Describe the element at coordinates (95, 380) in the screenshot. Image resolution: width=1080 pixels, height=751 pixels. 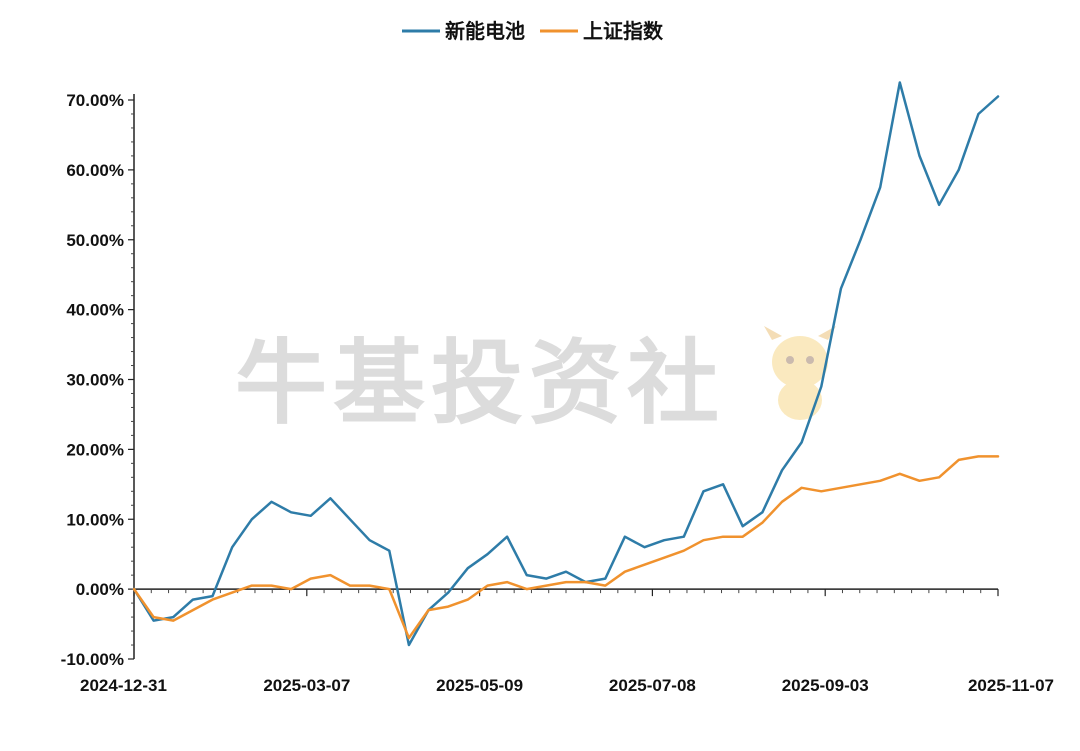
I see `y-tick-label: 30.00%` at that location.